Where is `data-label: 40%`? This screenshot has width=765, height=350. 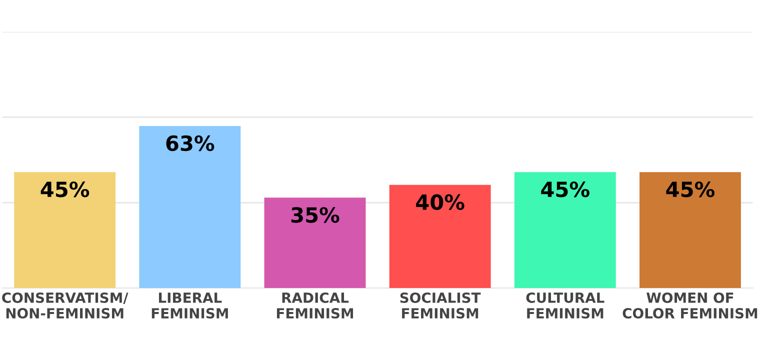 data-label: 40% is located at coordinates (440, 202).